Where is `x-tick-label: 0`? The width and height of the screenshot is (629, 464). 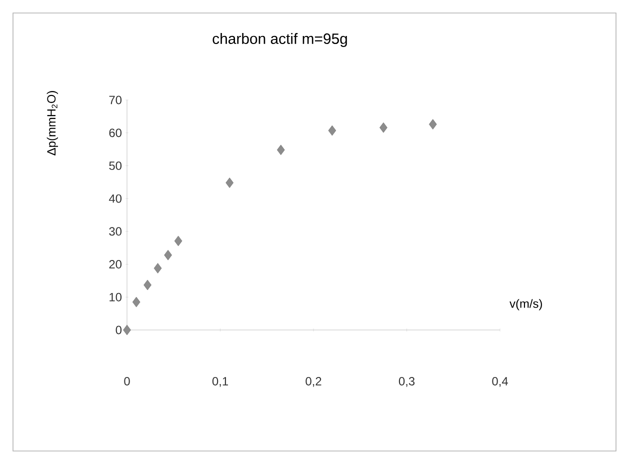
x-tick-label: 0 is located at coordinates (127, 381).